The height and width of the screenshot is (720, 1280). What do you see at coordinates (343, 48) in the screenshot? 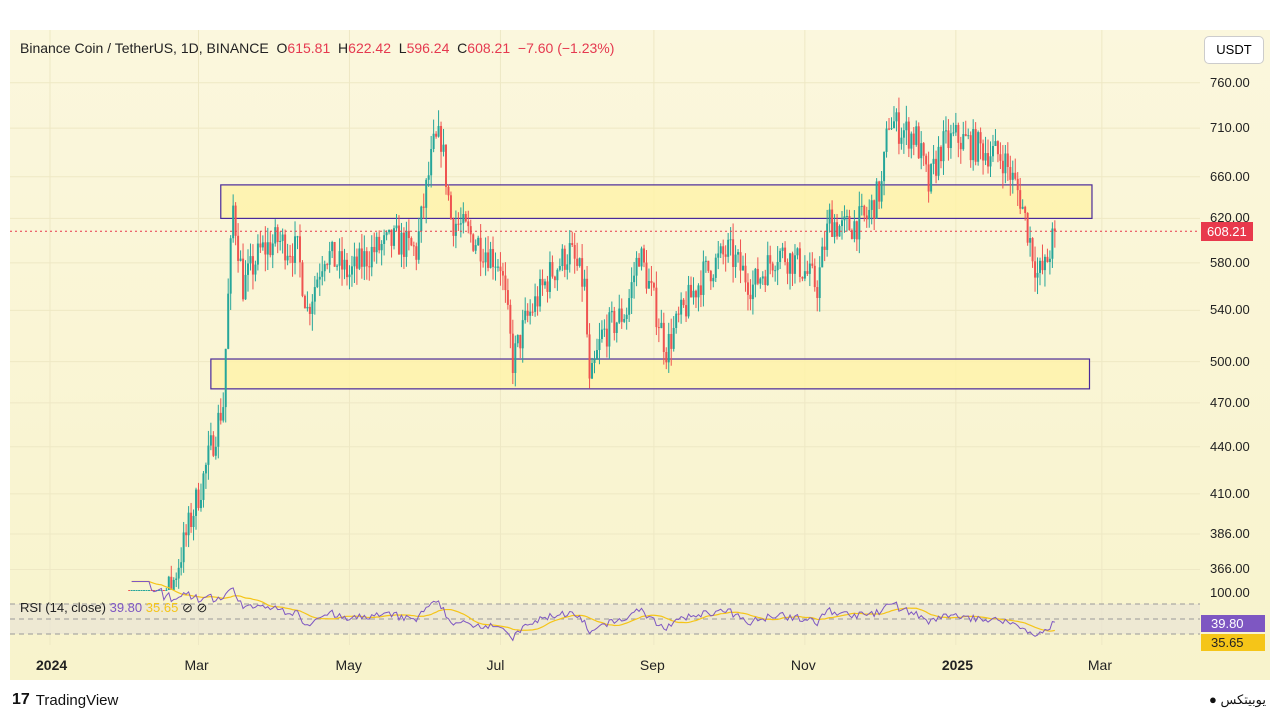
I see `high-label: H` at bounding box center [343, 48].